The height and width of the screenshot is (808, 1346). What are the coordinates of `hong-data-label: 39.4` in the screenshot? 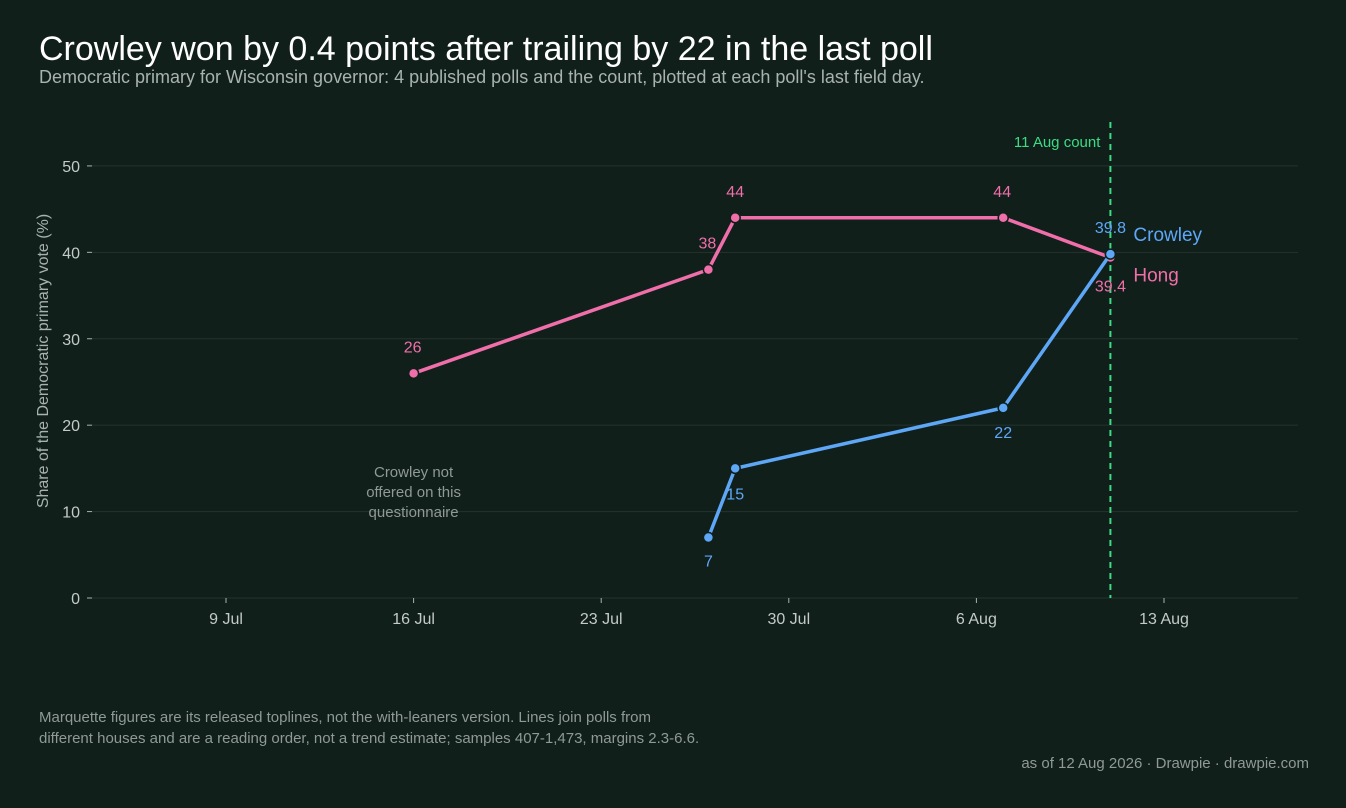 It's located at (1110, 287).